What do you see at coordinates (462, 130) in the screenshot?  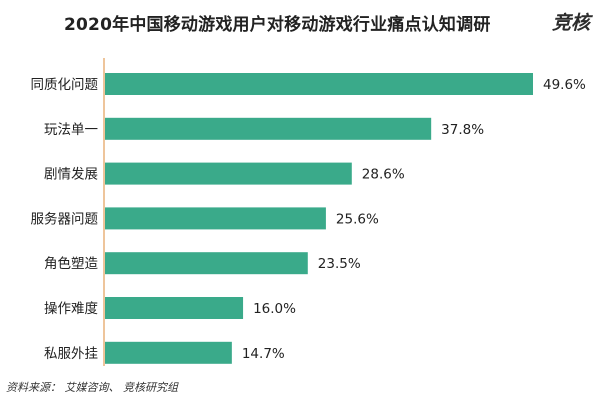 I see `data-label: 37.8%` at bounding box center [462, 130].